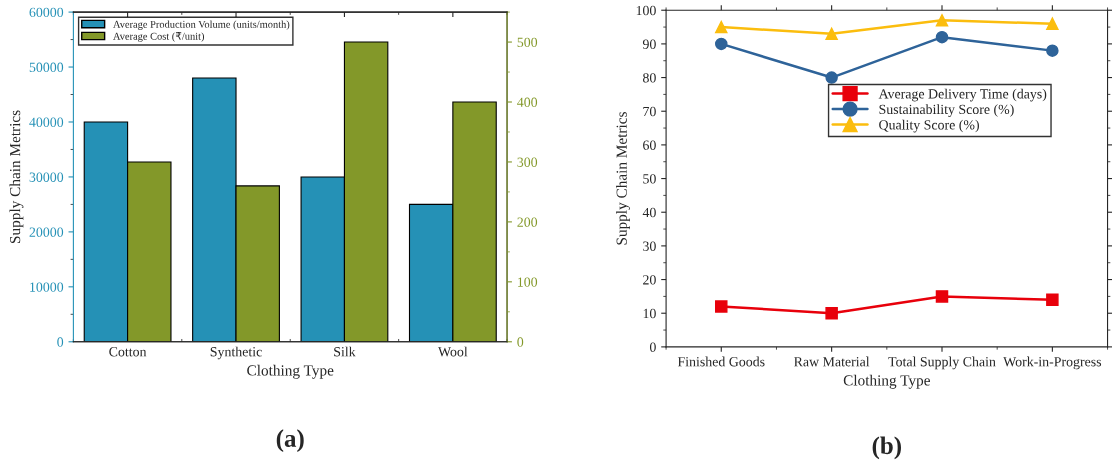 This screenshot has width=1112, height=465. What do you see at coordinates (527, 42) in the screenshot?
I see `y2-tick-label: 500` at bounding box center [527, 42].